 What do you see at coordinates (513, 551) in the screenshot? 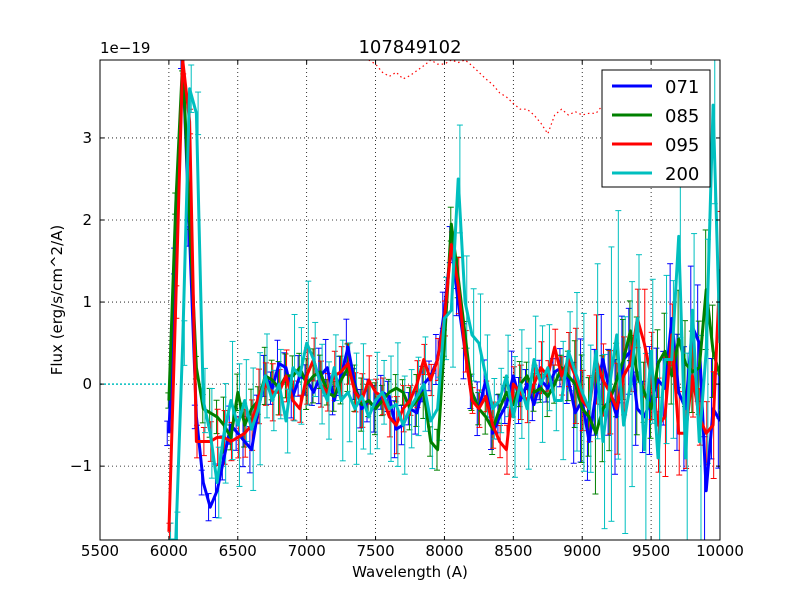
I see `x-tick-label: 8500` at bounding box center [513, 551].